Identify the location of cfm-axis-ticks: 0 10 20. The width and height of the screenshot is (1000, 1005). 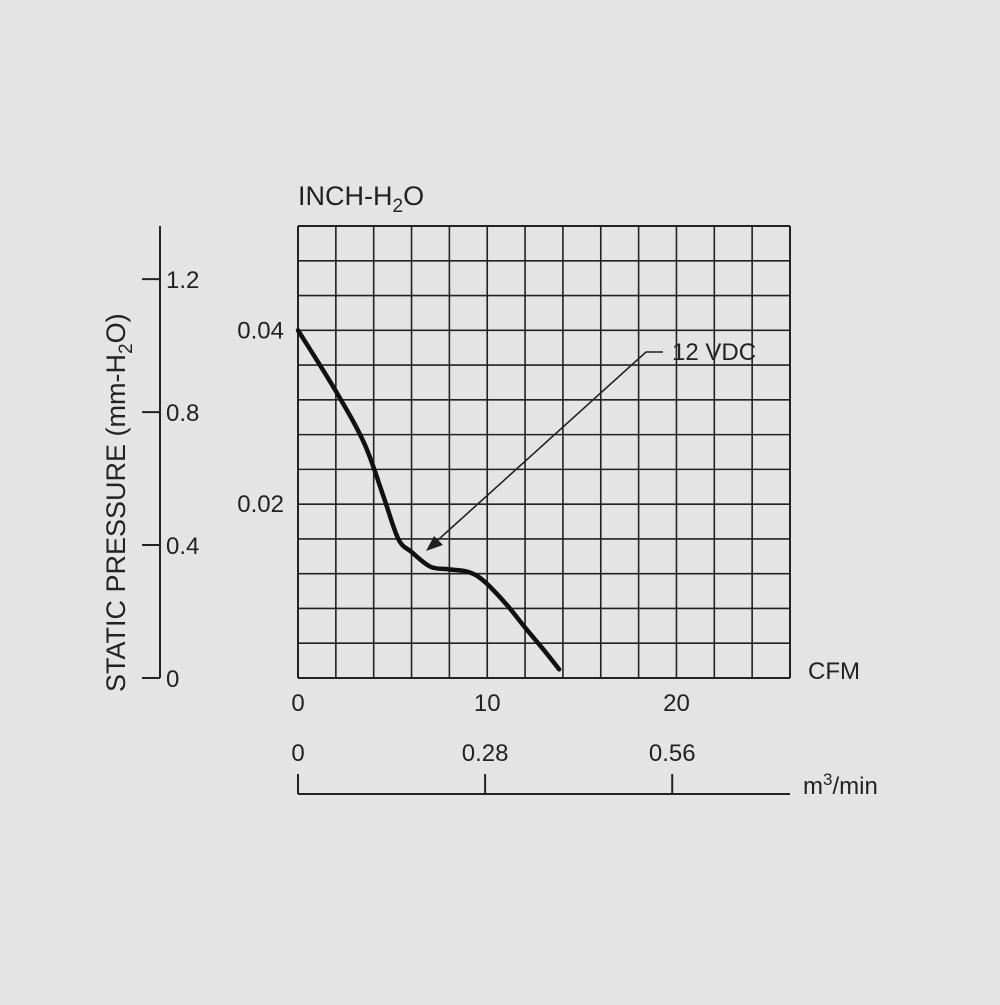
(490, 703).